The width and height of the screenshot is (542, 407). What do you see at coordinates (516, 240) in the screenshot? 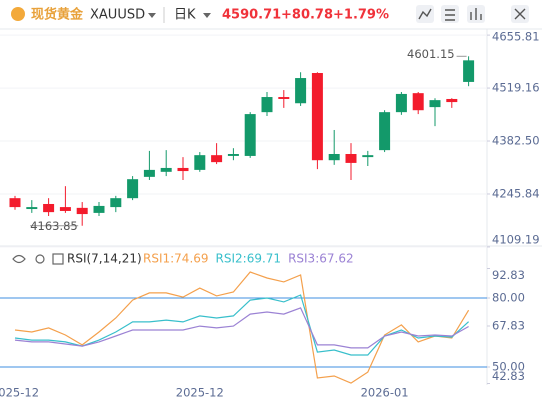
I see `y-tick-label: 4109.19` at bounding box center [516, 240].